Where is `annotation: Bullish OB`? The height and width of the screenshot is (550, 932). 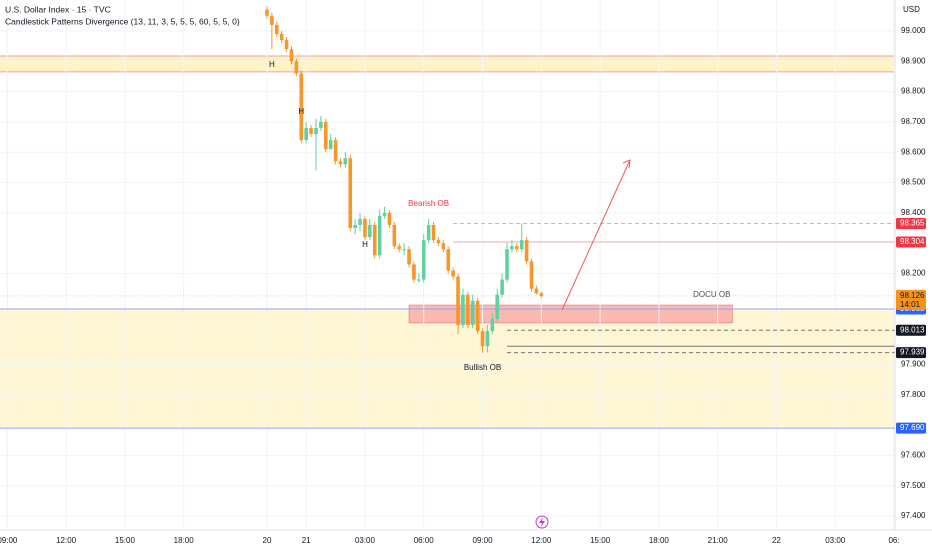 annotation: Bullish OB is located at coordinates (482, 367).